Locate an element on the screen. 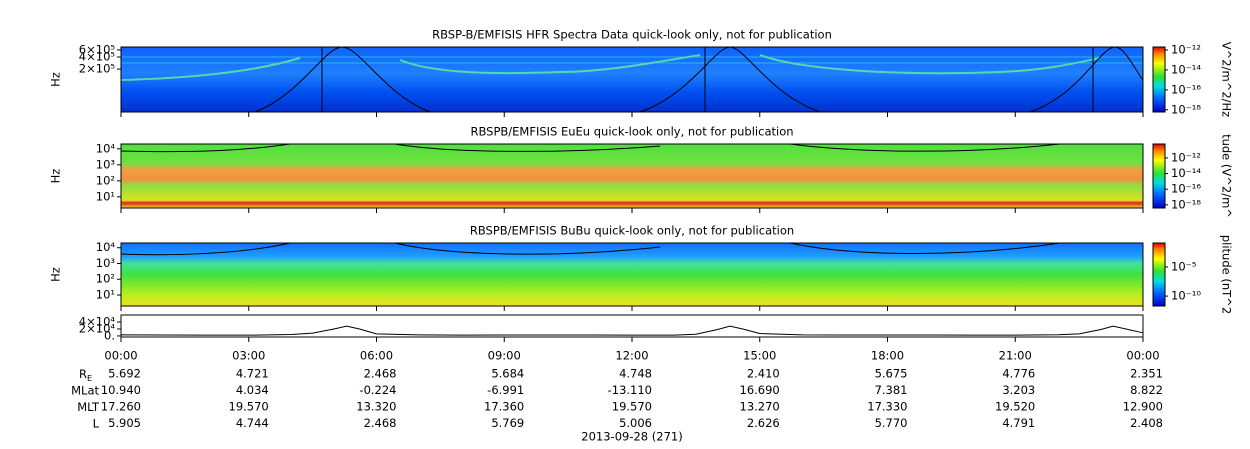 The width and height of the screenshot is (1250, 449). y-tick-label: 6×10⁵ is located at coordinates (97, 49).